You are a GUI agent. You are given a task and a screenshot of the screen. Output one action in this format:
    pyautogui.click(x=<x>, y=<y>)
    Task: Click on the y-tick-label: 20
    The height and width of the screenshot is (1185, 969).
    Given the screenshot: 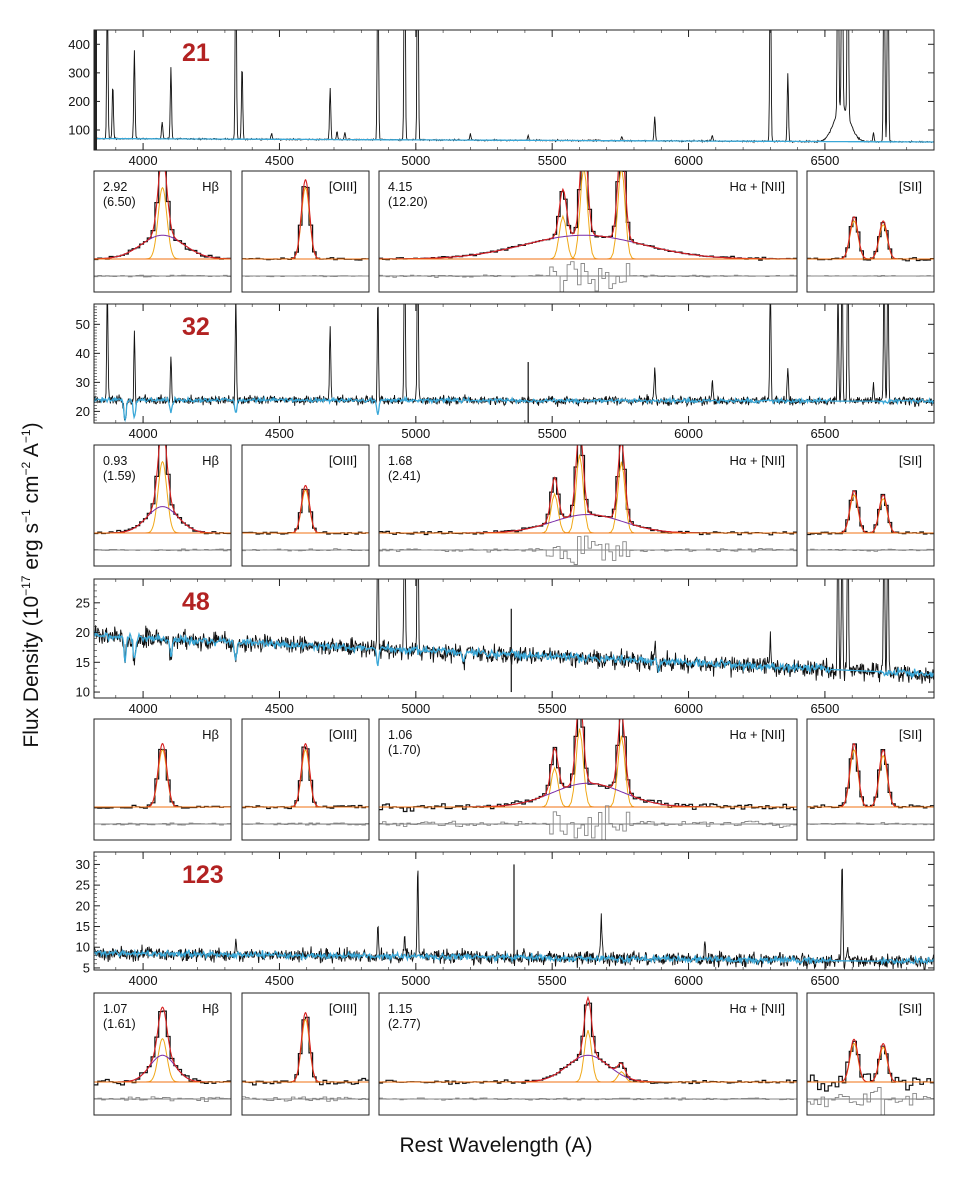 What is the action you would take?
    pyautogui.click(x=83, y=411)
    